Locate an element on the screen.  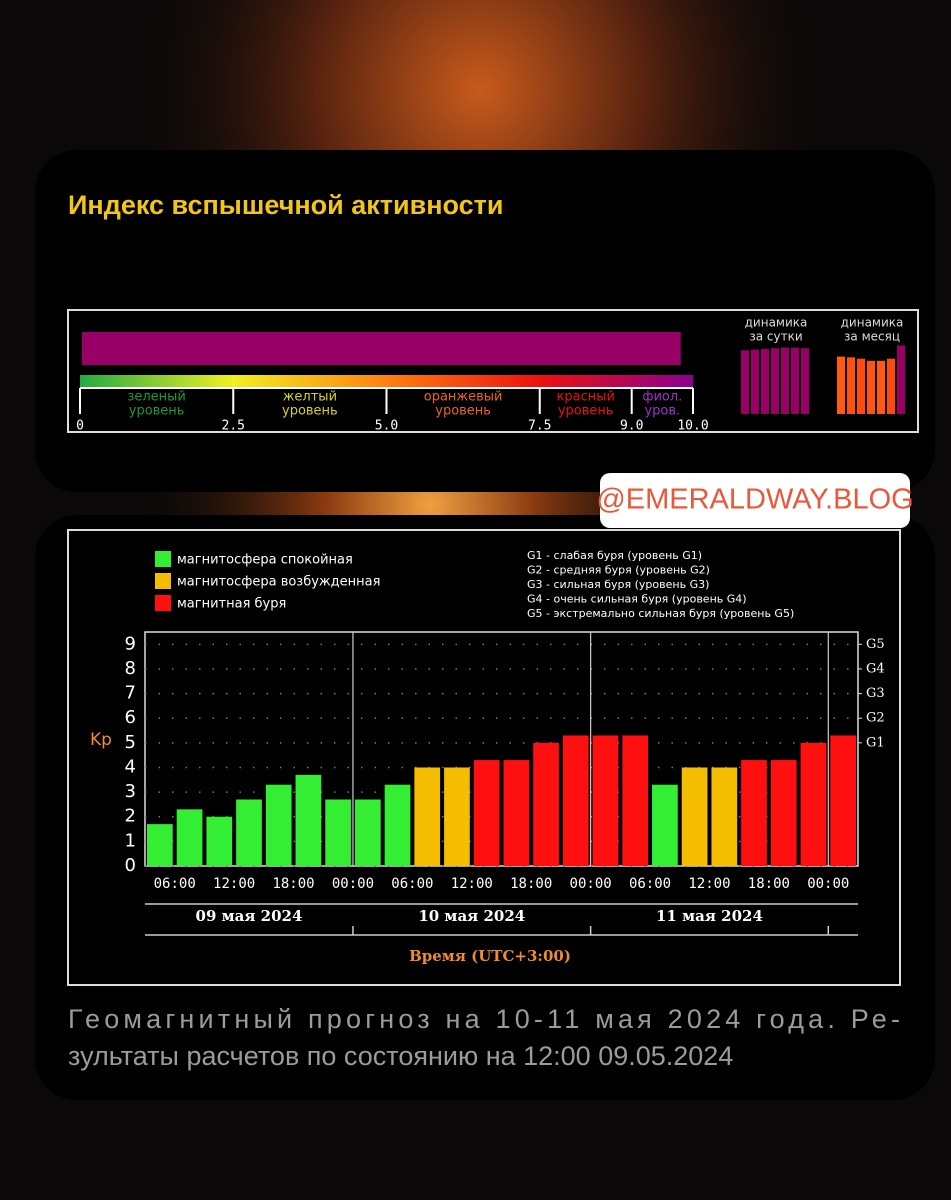
y2-tick-label: G1 is located at coordinates (875, 742).